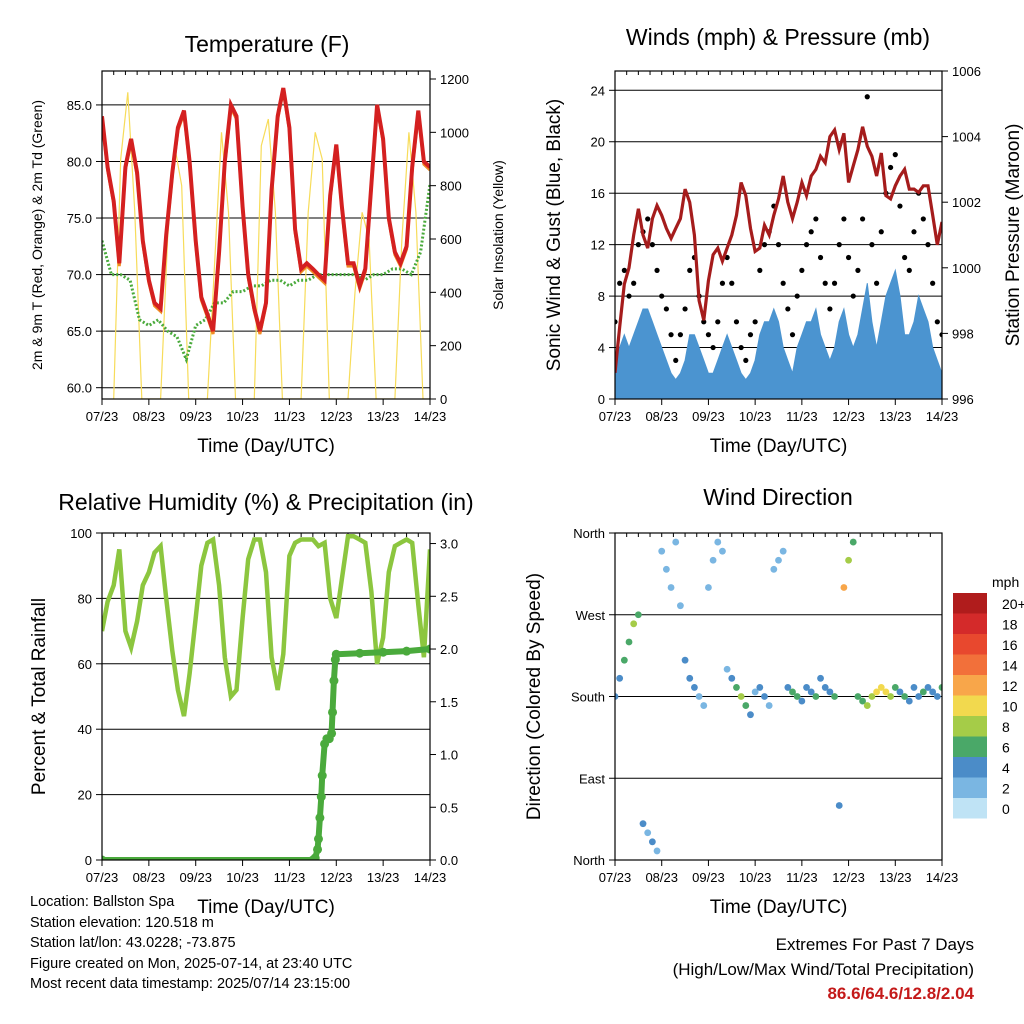 The width and height of the screenshot is (1024, 1024). I want to click on x-tick-label: 14/23, so click(430, 877).